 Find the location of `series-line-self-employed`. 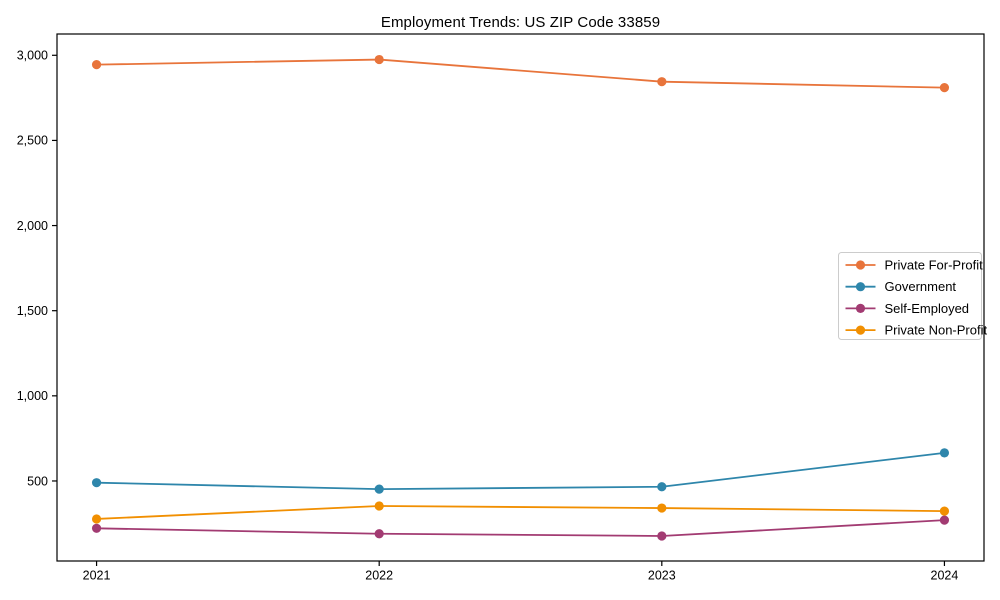

series-line-self-employed is located at coordinates (520, 528).